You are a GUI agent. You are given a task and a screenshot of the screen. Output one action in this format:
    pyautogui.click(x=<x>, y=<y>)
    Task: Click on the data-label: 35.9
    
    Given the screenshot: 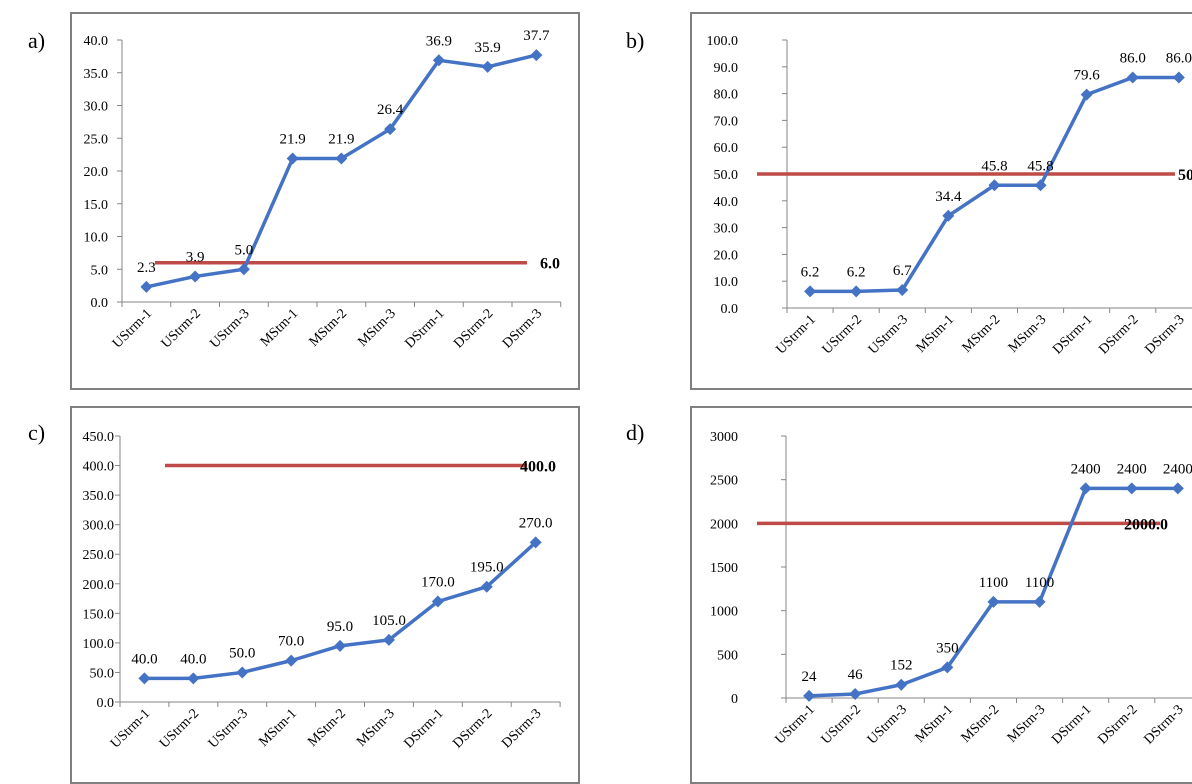 What is the action you would take?
    pyautogui.click(x=488, y=48)
    